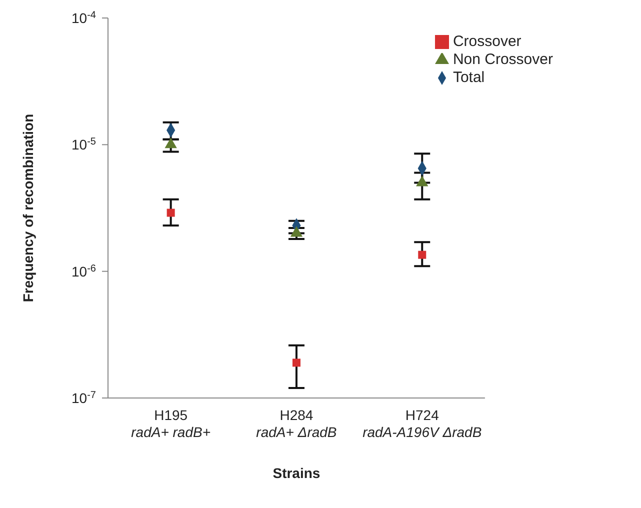  I want to click on y-tick-label: 10$^{-6}$, so click(84, 271).